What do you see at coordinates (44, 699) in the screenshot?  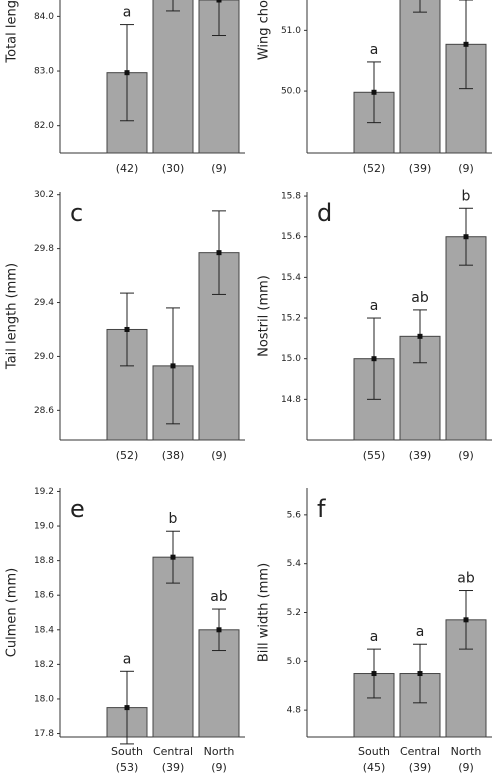 I see `y-tick-label: 18.0` at bounding box center [44, 699].